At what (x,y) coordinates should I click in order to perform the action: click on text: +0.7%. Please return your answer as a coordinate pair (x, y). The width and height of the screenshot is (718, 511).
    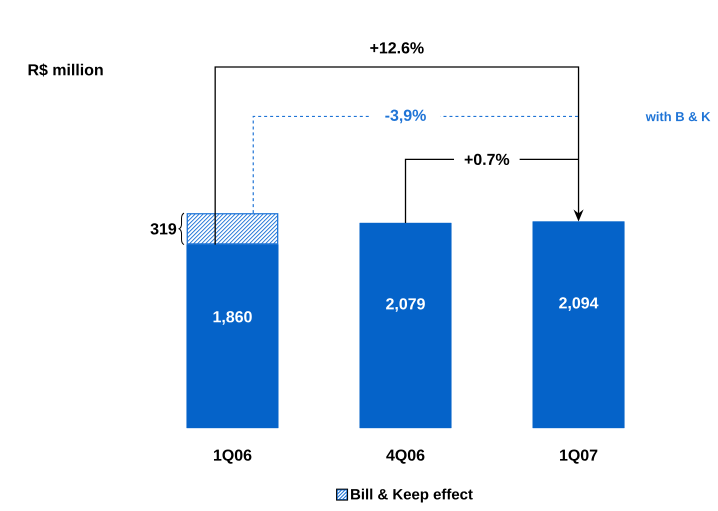
    Looking at the image, I should click on (487, 160).